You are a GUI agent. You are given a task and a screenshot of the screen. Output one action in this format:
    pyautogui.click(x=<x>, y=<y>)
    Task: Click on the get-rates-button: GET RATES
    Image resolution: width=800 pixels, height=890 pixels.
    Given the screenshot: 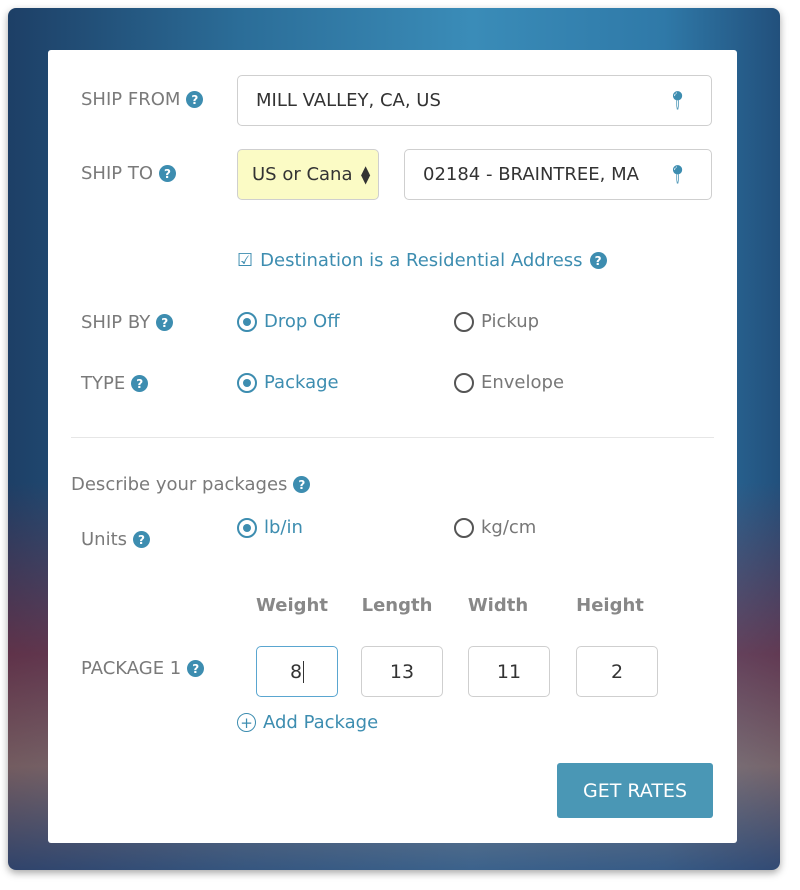 What is the action you would take?
    pyautogui.click(x=635, y=790)
    